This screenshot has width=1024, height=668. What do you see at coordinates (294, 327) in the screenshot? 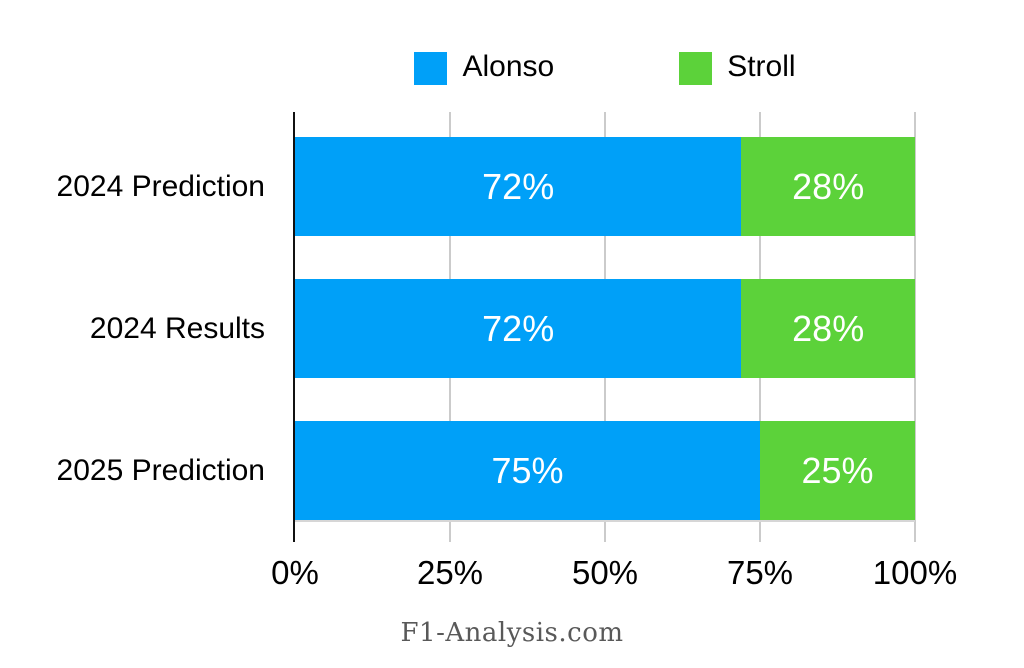
I see `y-axis-line` at bounding box center [294, 327].